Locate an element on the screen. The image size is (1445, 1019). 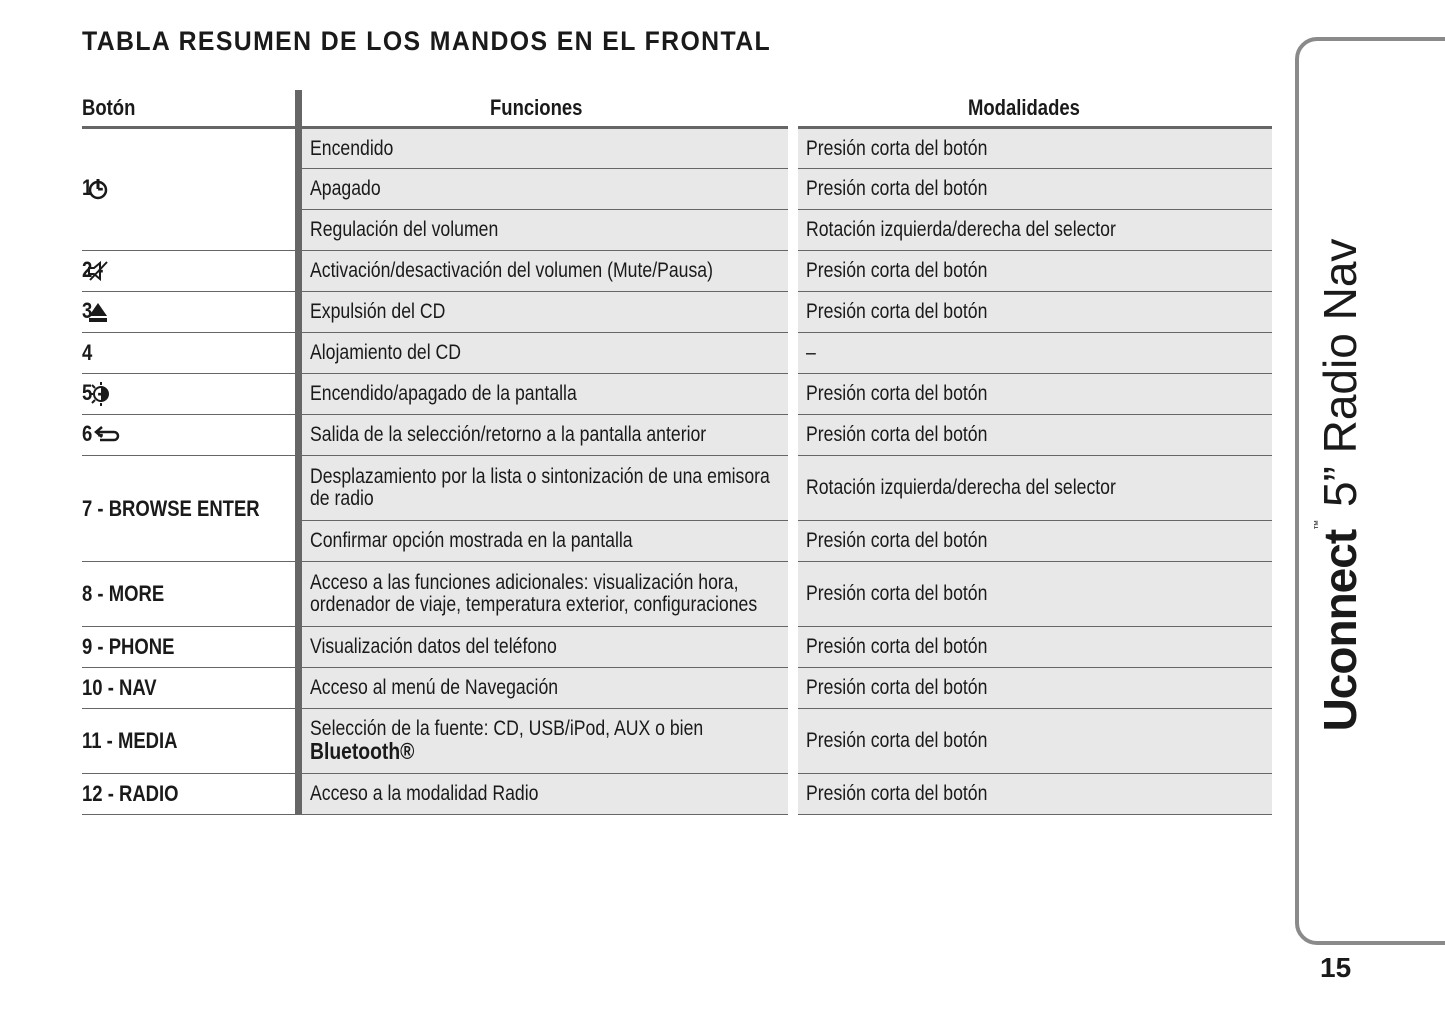
table-row: 1 - Encendido Presión corta del botón is located at coordinates (677, 189).